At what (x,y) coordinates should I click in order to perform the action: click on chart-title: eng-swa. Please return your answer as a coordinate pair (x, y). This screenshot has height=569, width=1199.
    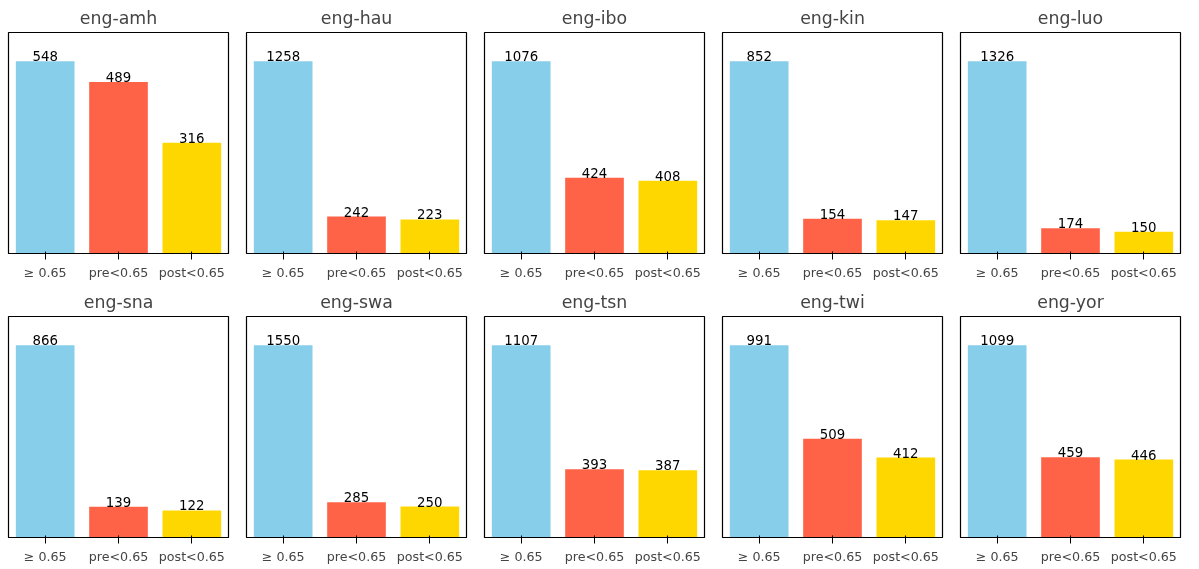
    Looking at the image, I should click on (356, 301).